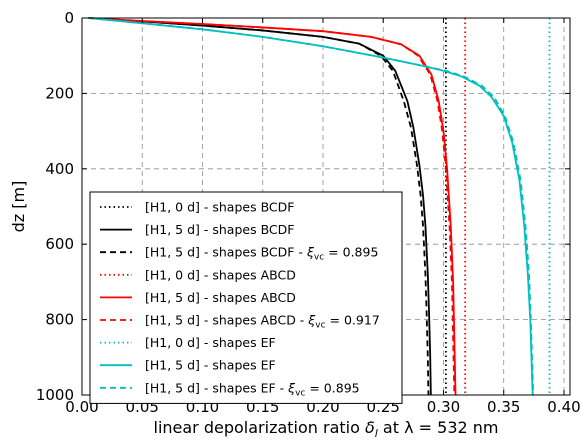  What do you see at coordinates (59, 93) in the screenshot?
I see `y-tick-label: 200` at bounding box center [59, 93].